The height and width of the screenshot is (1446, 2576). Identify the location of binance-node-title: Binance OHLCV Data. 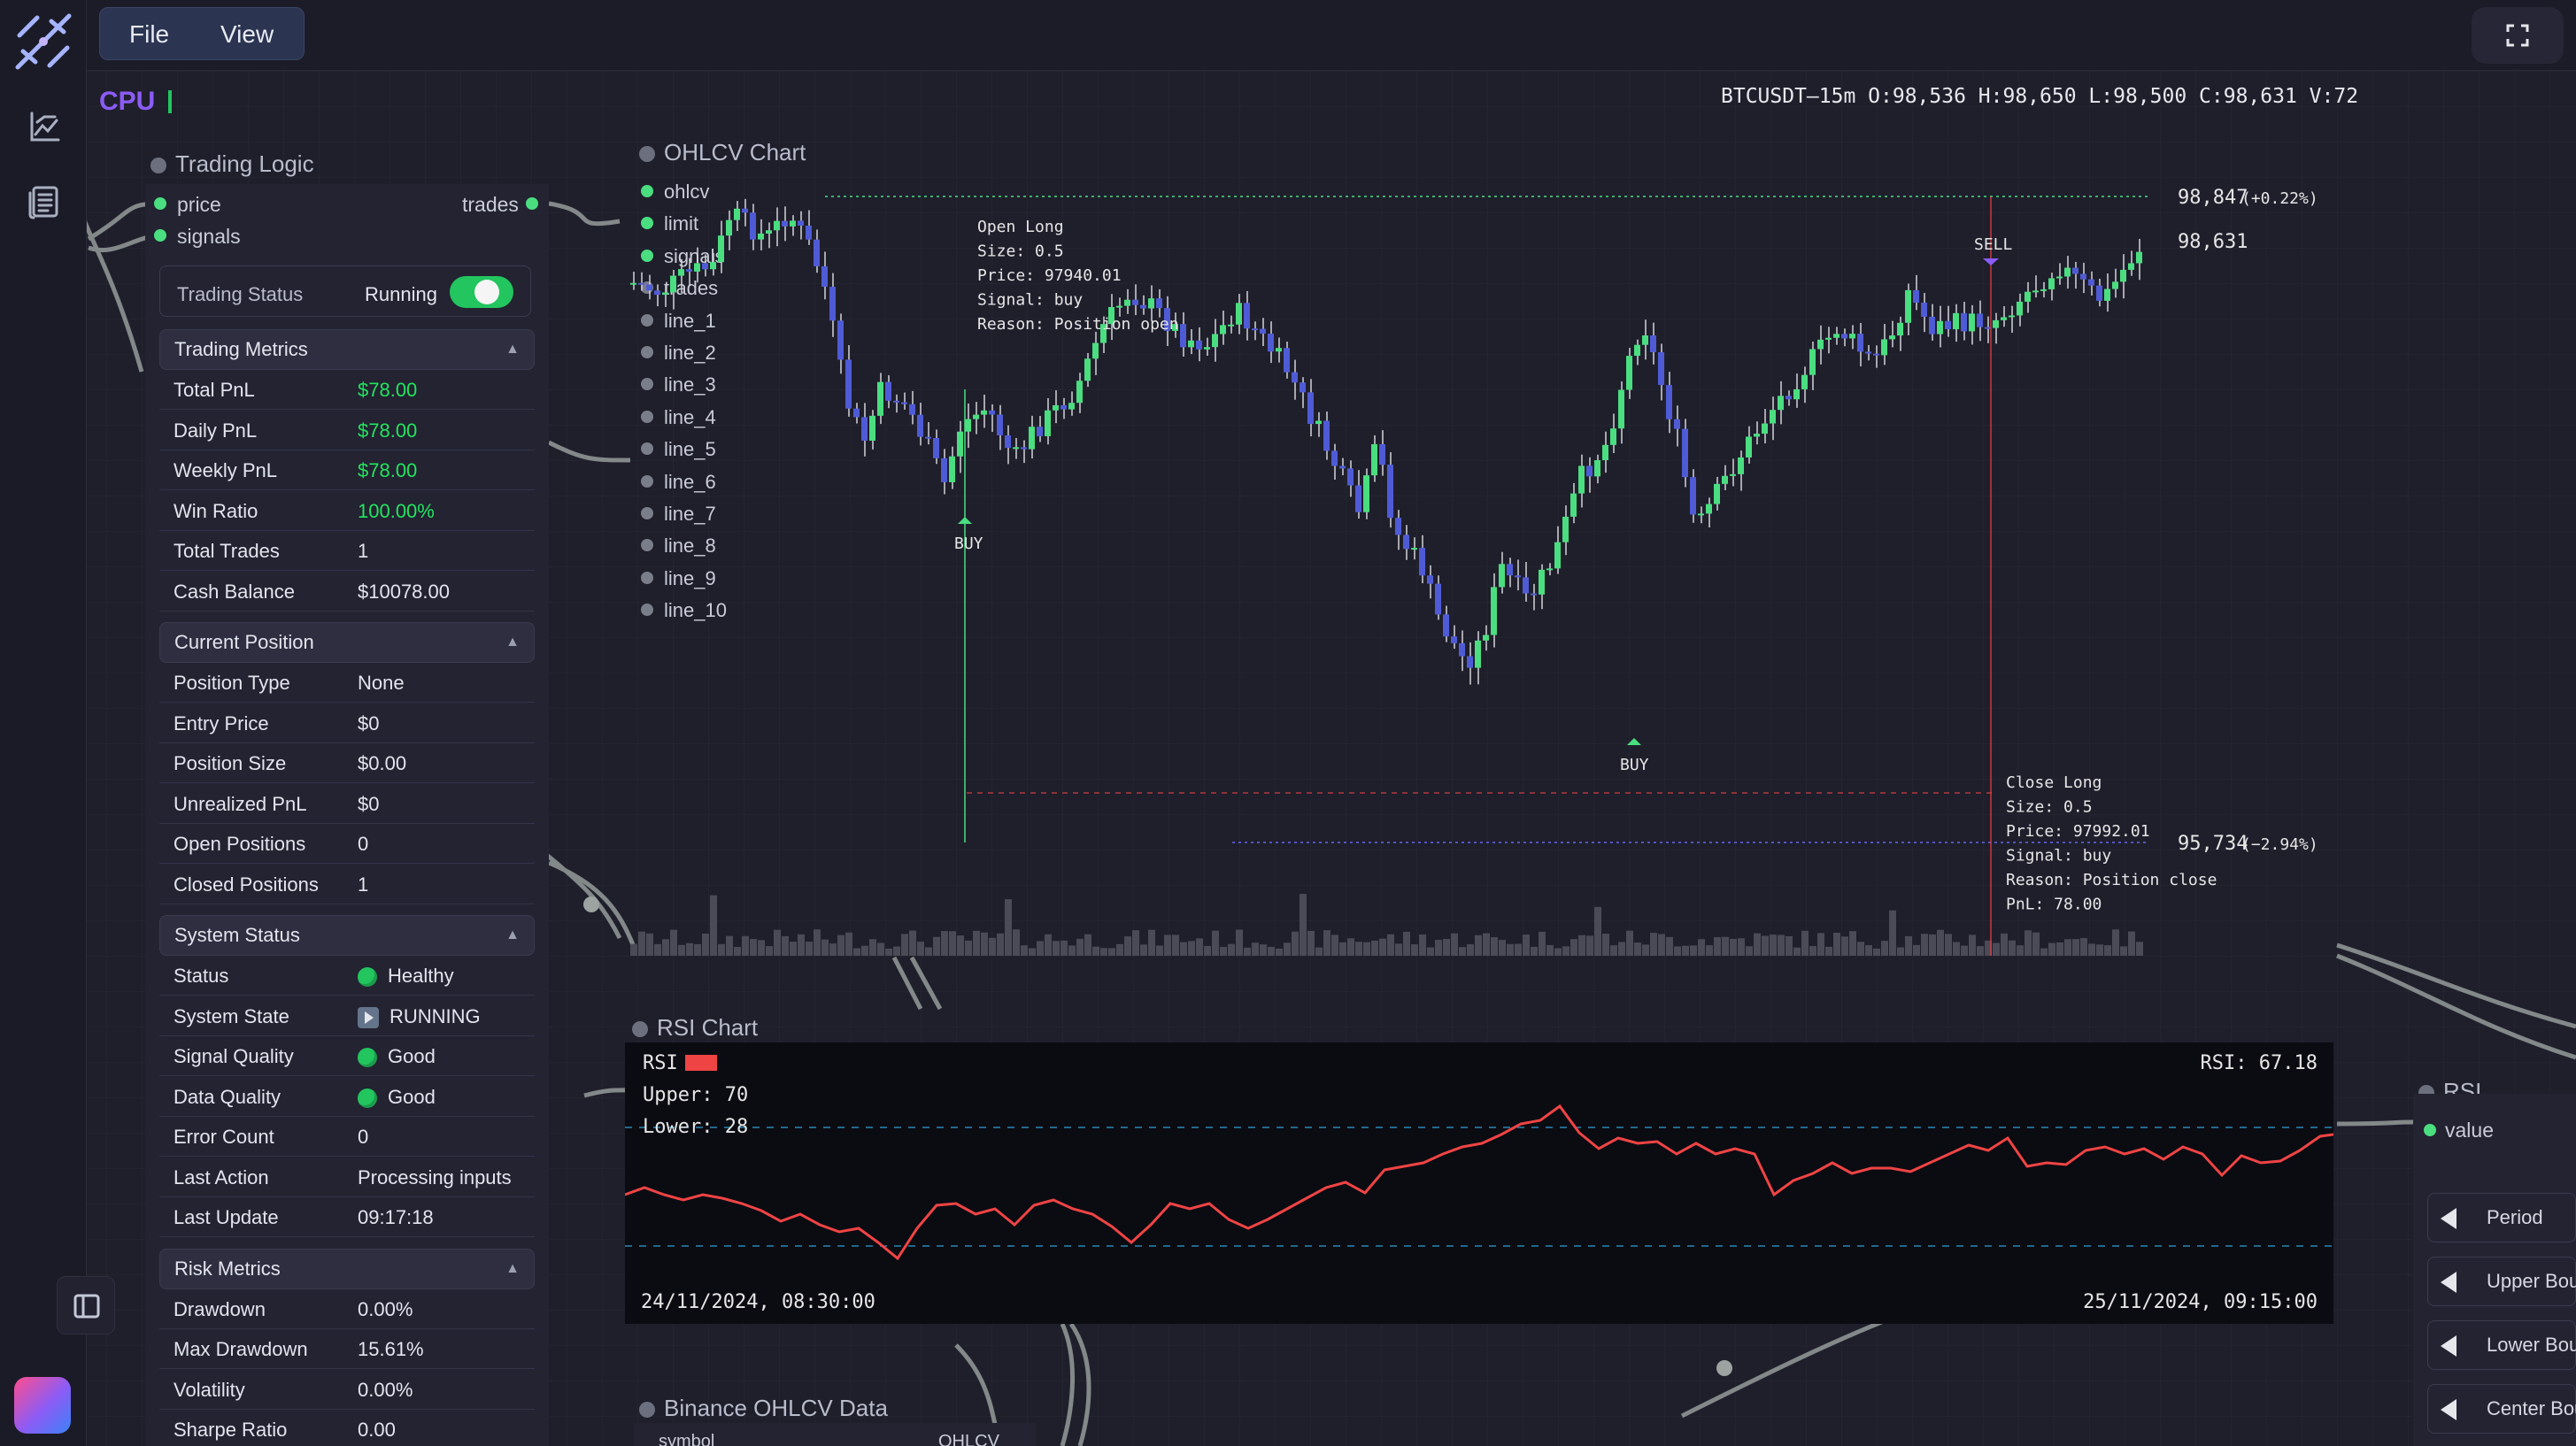
(763, 1408).